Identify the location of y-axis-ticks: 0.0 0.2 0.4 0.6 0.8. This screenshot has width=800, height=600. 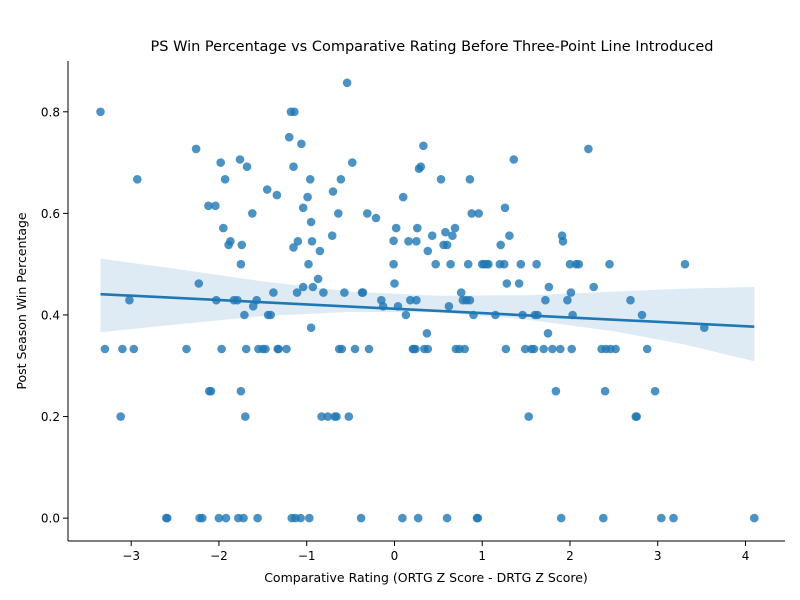
(54, 315).